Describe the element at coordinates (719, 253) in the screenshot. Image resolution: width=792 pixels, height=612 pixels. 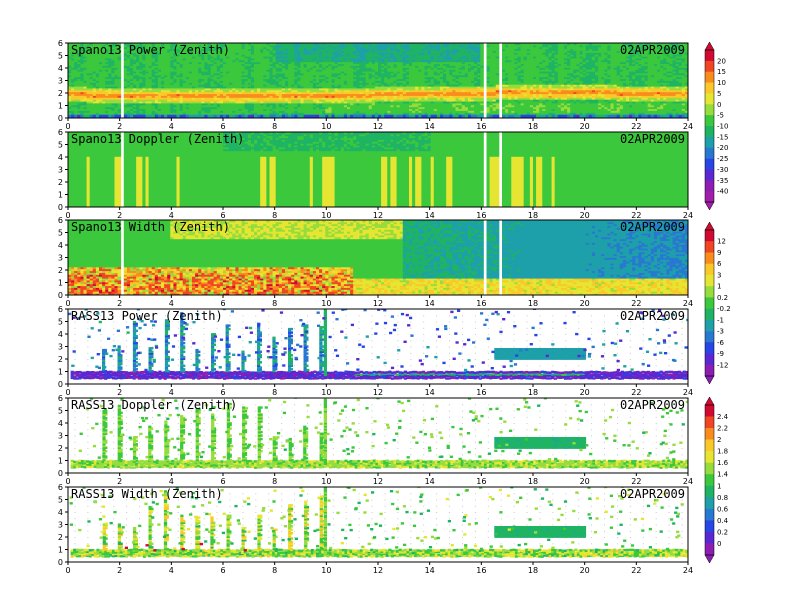
I see `colorbar-tick-label: 9` at that location.